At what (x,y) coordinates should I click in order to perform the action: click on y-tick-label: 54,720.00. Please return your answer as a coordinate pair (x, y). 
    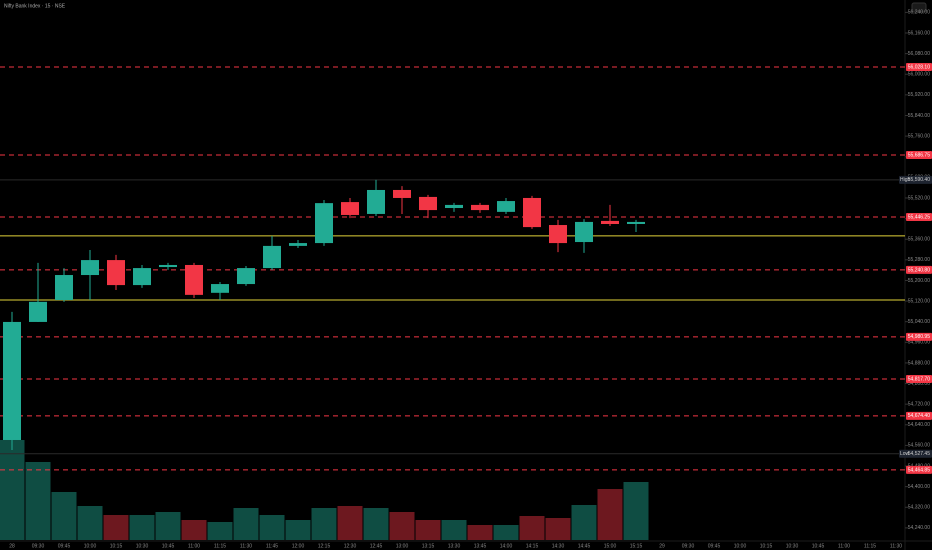
    Looking at the image, I should click on (919, 404).